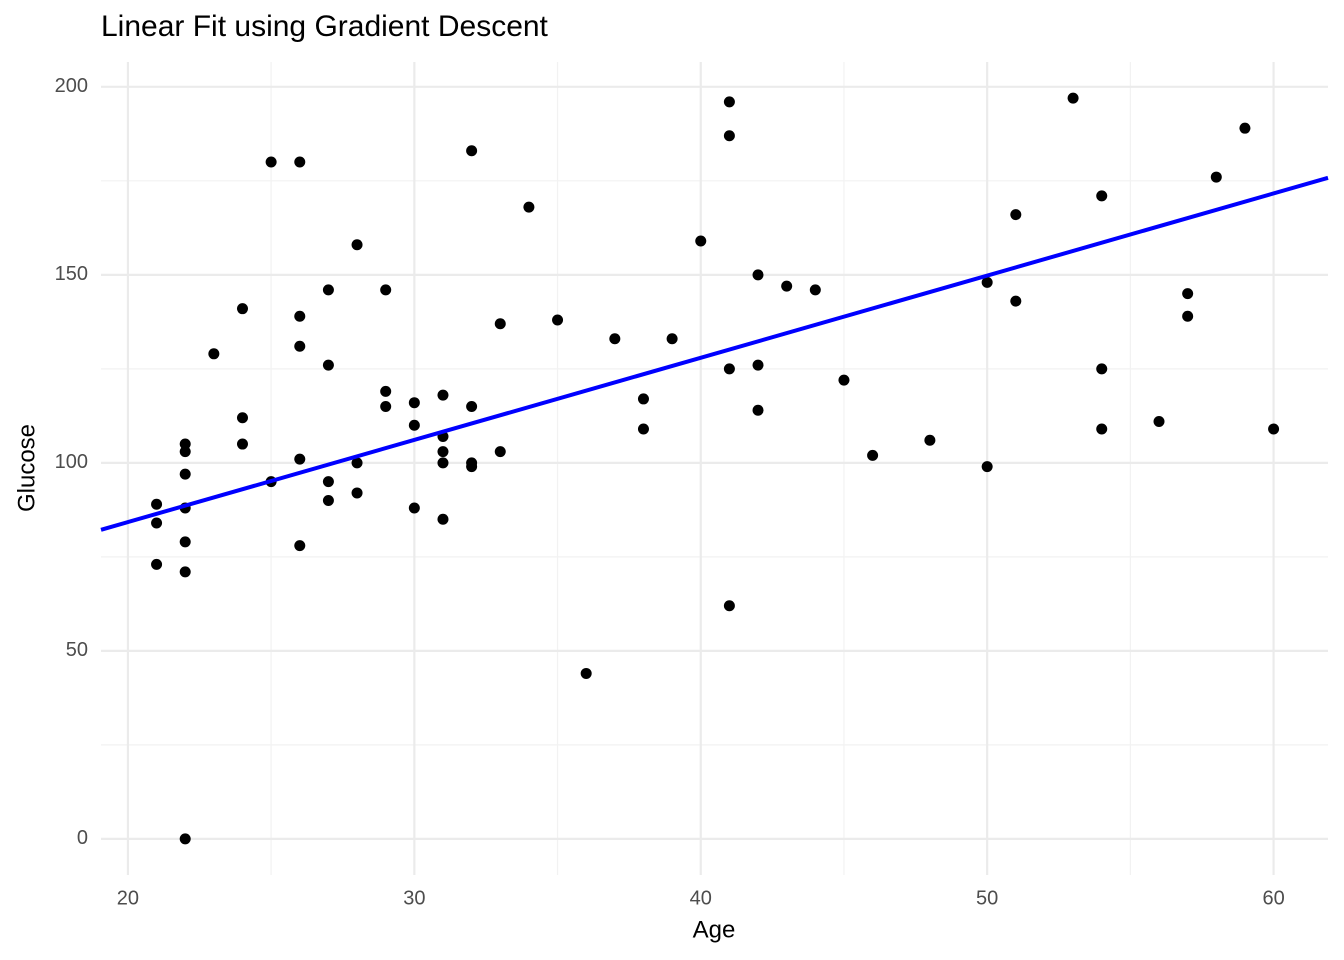 The height and width of the screenshot is (960, 1344). What do you see at coordinates (26, 468) in the screenshot?
I see `y-axis-title: Glucose` at bounding box center [26, 468].